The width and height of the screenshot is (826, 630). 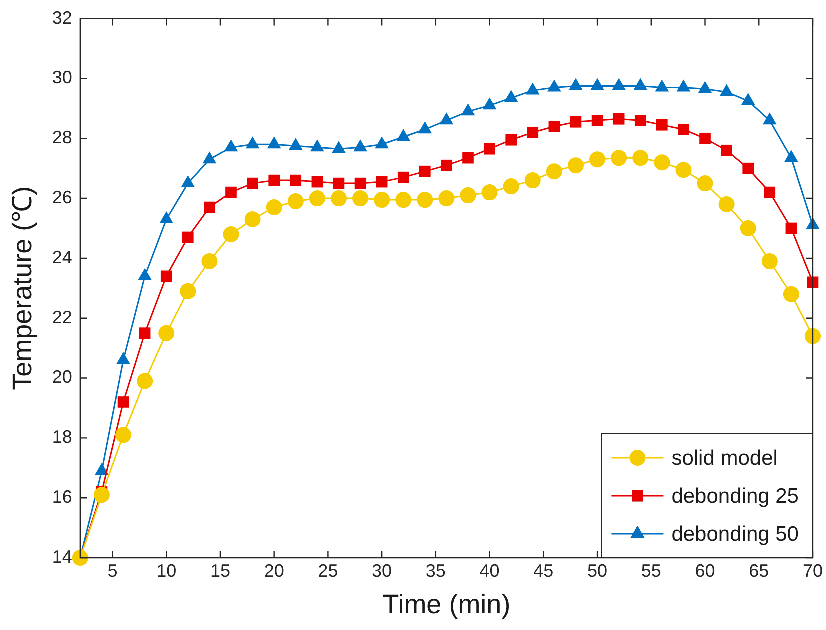 I want to click on x-axis-title: Time (min), so click(x=446, y=604).